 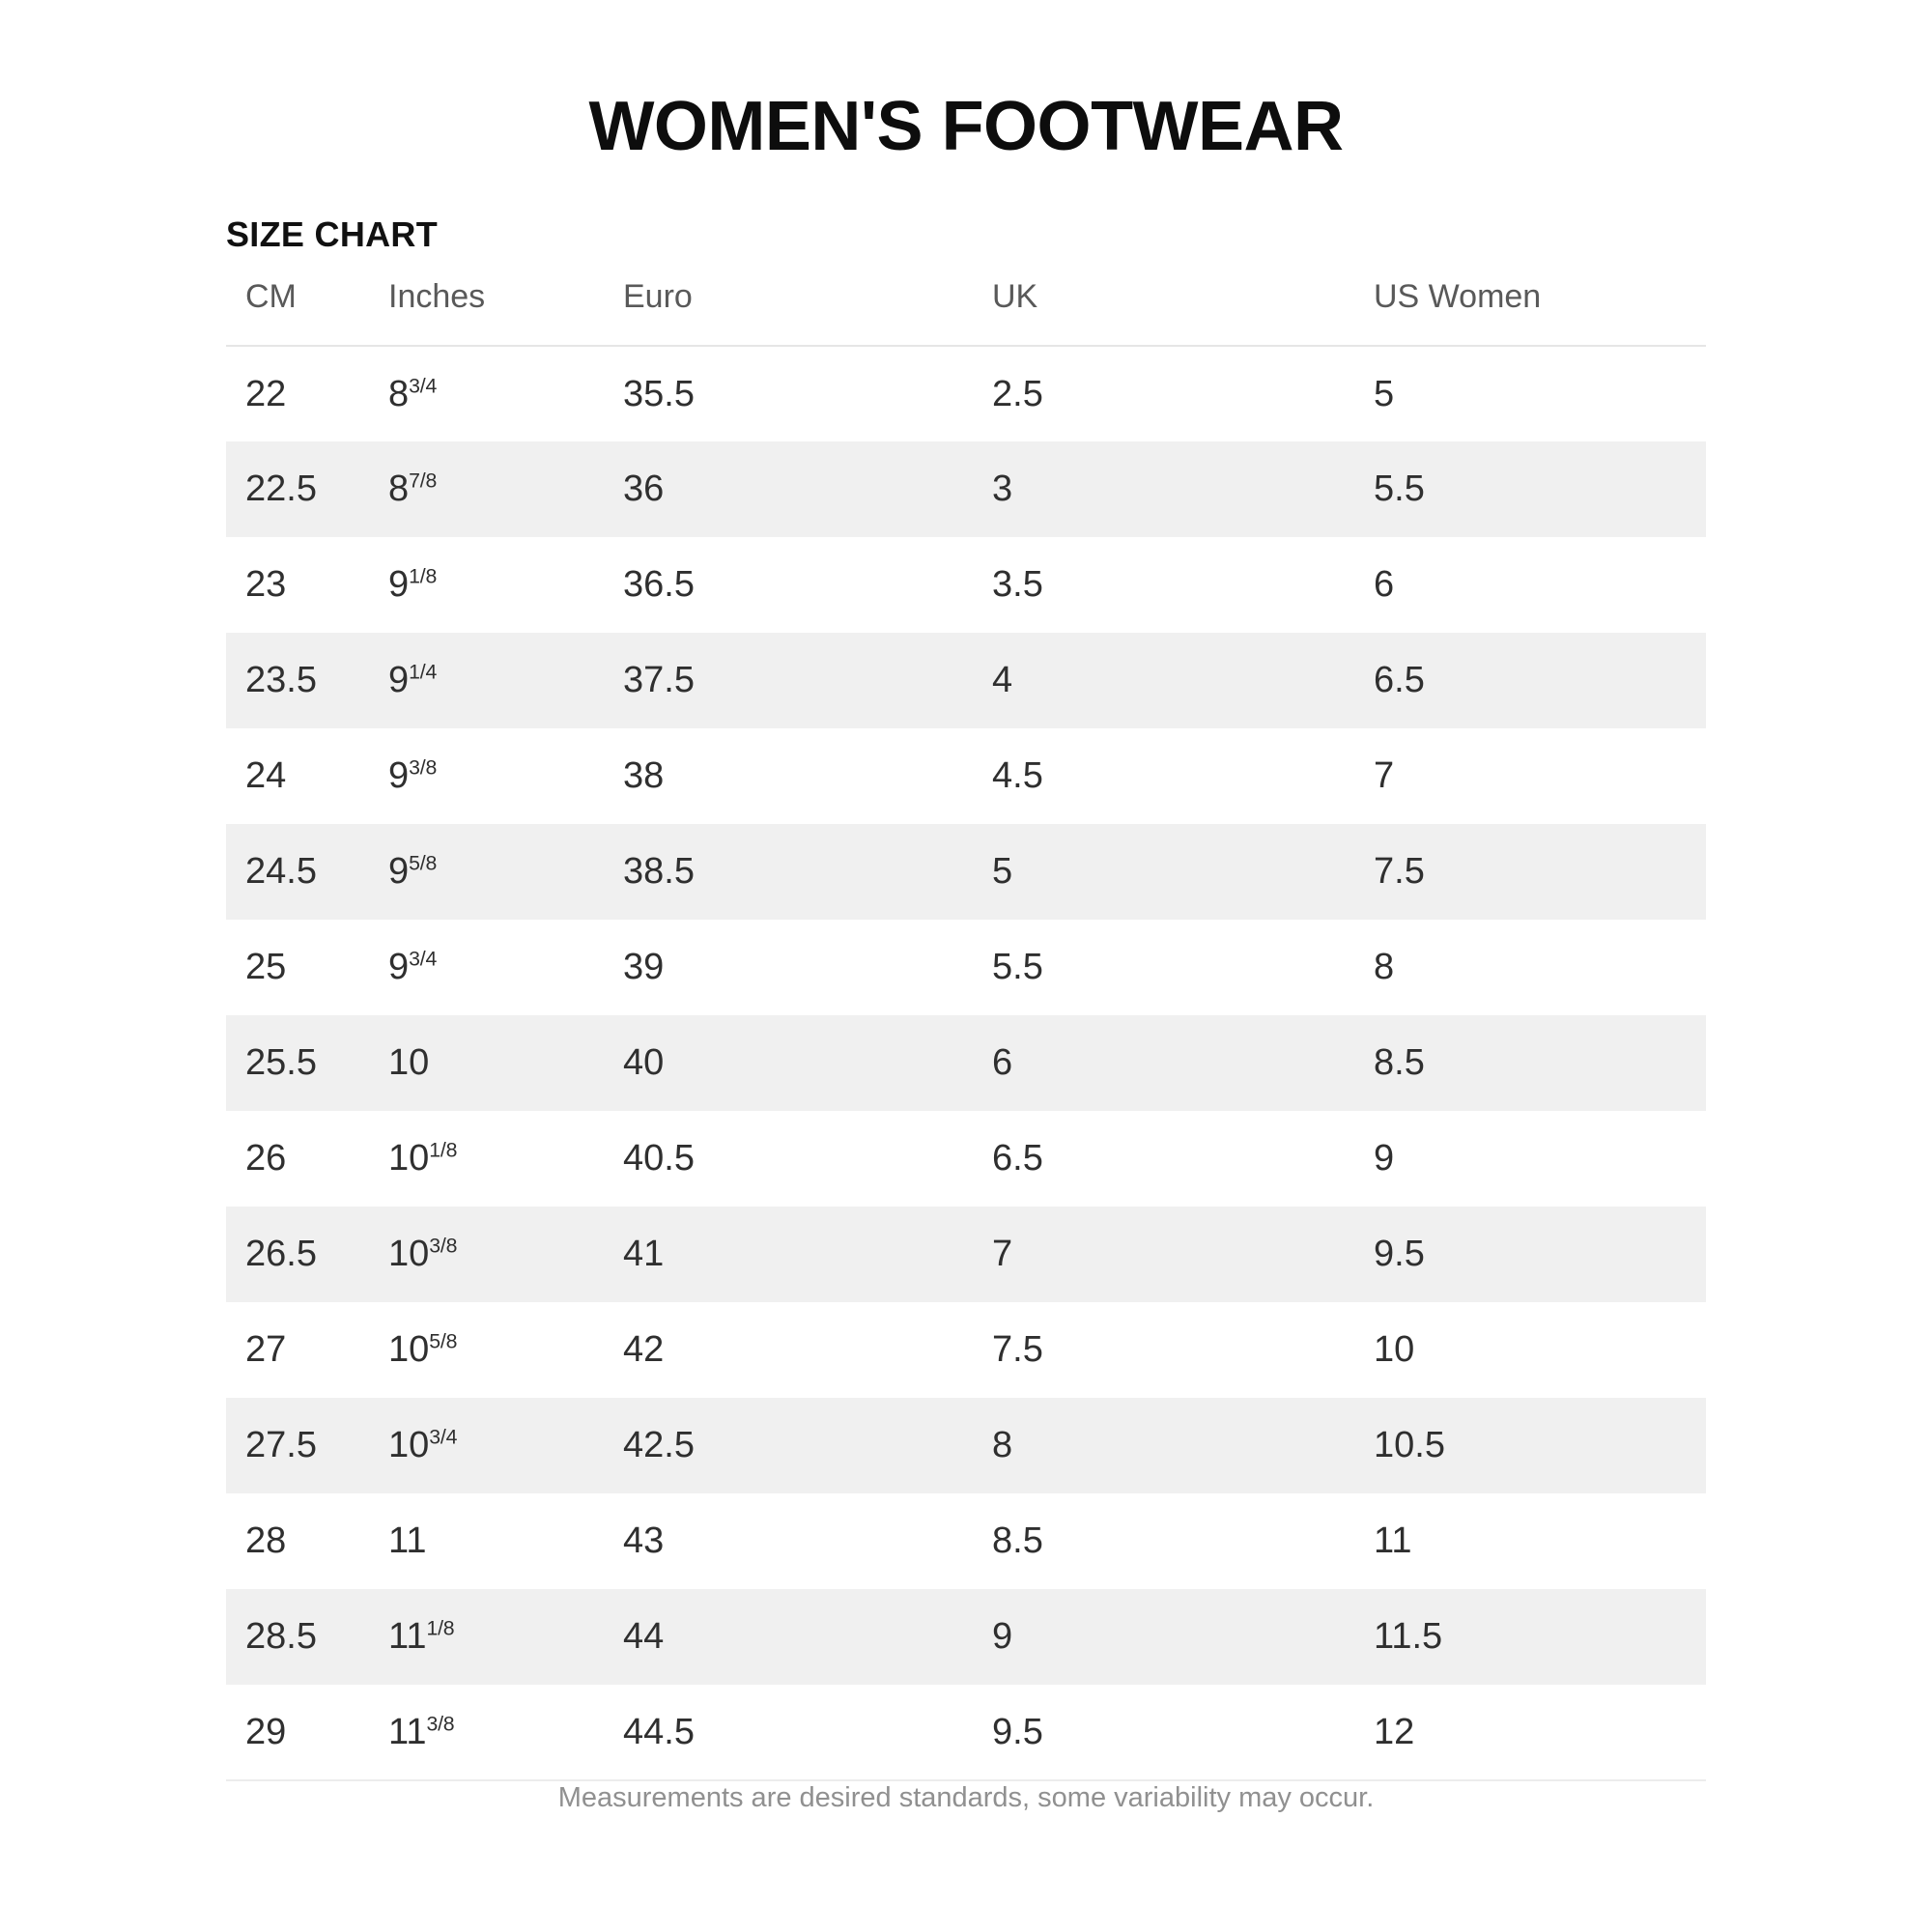 What do you see at coordinates (1163, 1254) in the screenshot?
I see `cell-uk: 7` at bounding box center [1163, 1254].